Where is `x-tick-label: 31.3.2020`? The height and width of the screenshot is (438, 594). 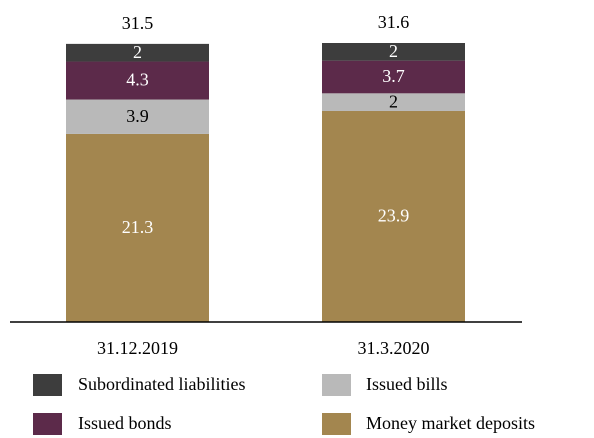
x-tick-label: 31.3.2020 is located at coordinates (394, 348).